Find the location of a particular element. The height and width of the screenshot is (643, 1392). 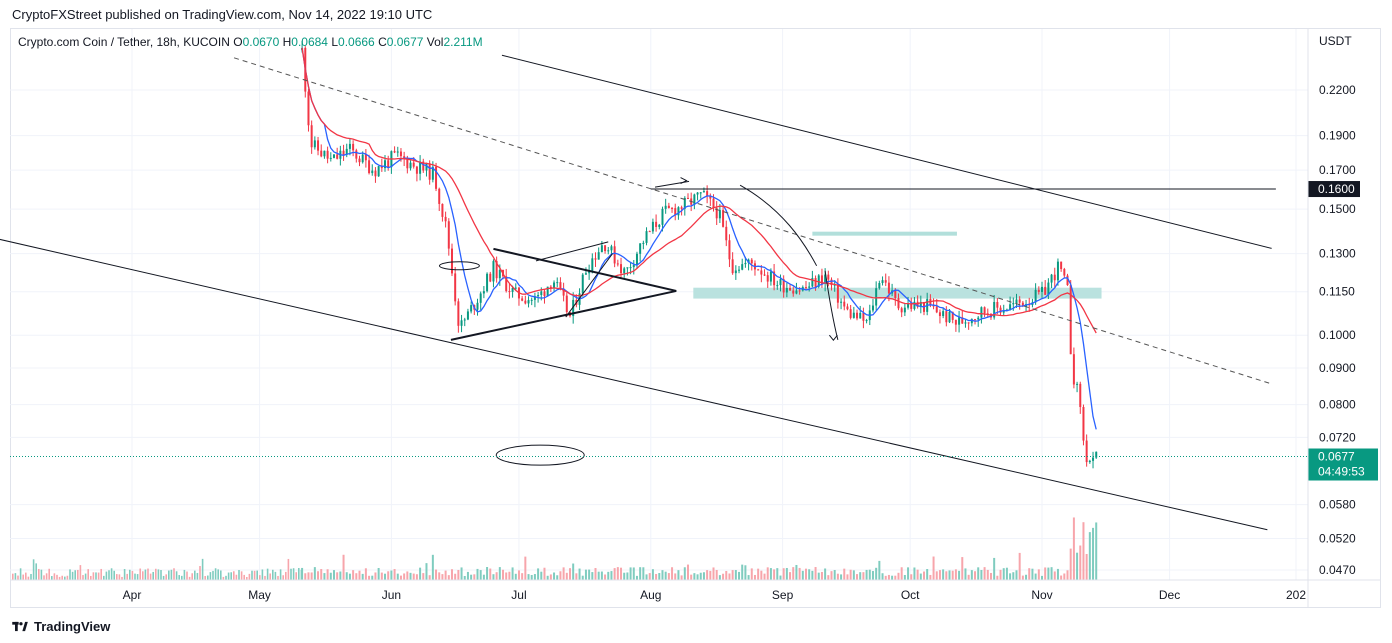

x-tick-label: Apr is located at coordinates (132, 595).